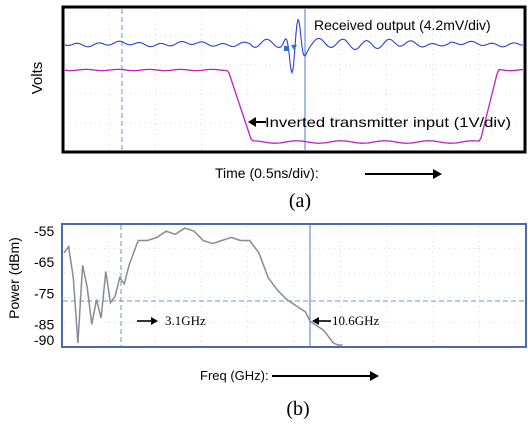  Describe the element at coordinates (44, 340) in the screenshot. I see `y-tick-label: -90` at that location.